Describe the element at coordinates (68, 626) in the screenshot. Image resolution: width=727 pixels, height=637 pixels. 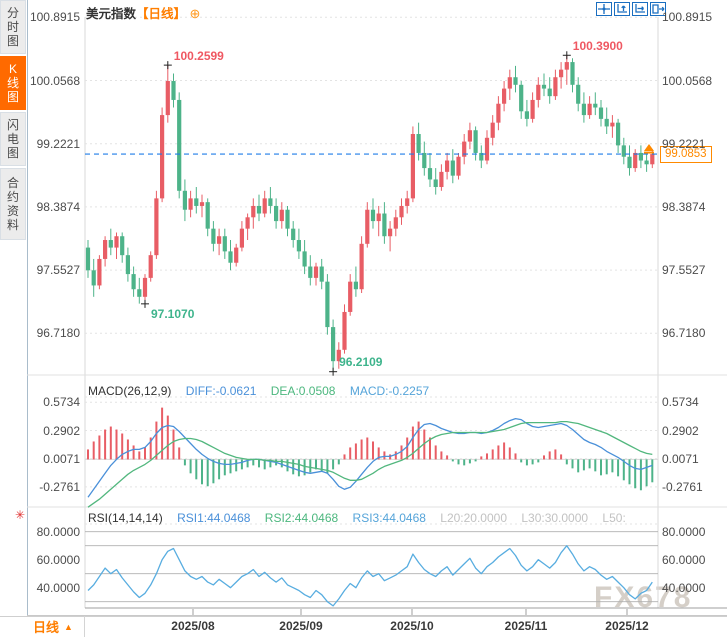
I see `up-triangle-icon: ▲` at that location.